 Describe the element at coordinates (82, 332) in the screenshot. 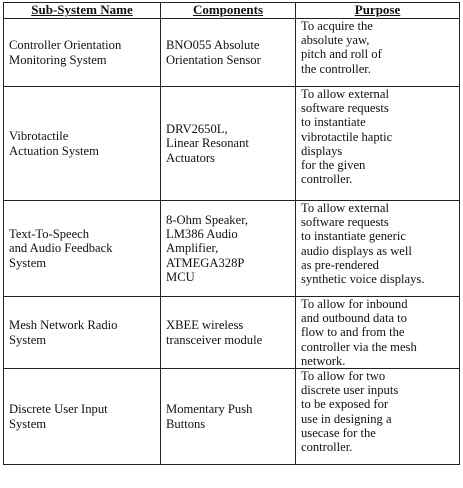

I see `subsystem-name-cell: Mesh Network Radio System` at that location.